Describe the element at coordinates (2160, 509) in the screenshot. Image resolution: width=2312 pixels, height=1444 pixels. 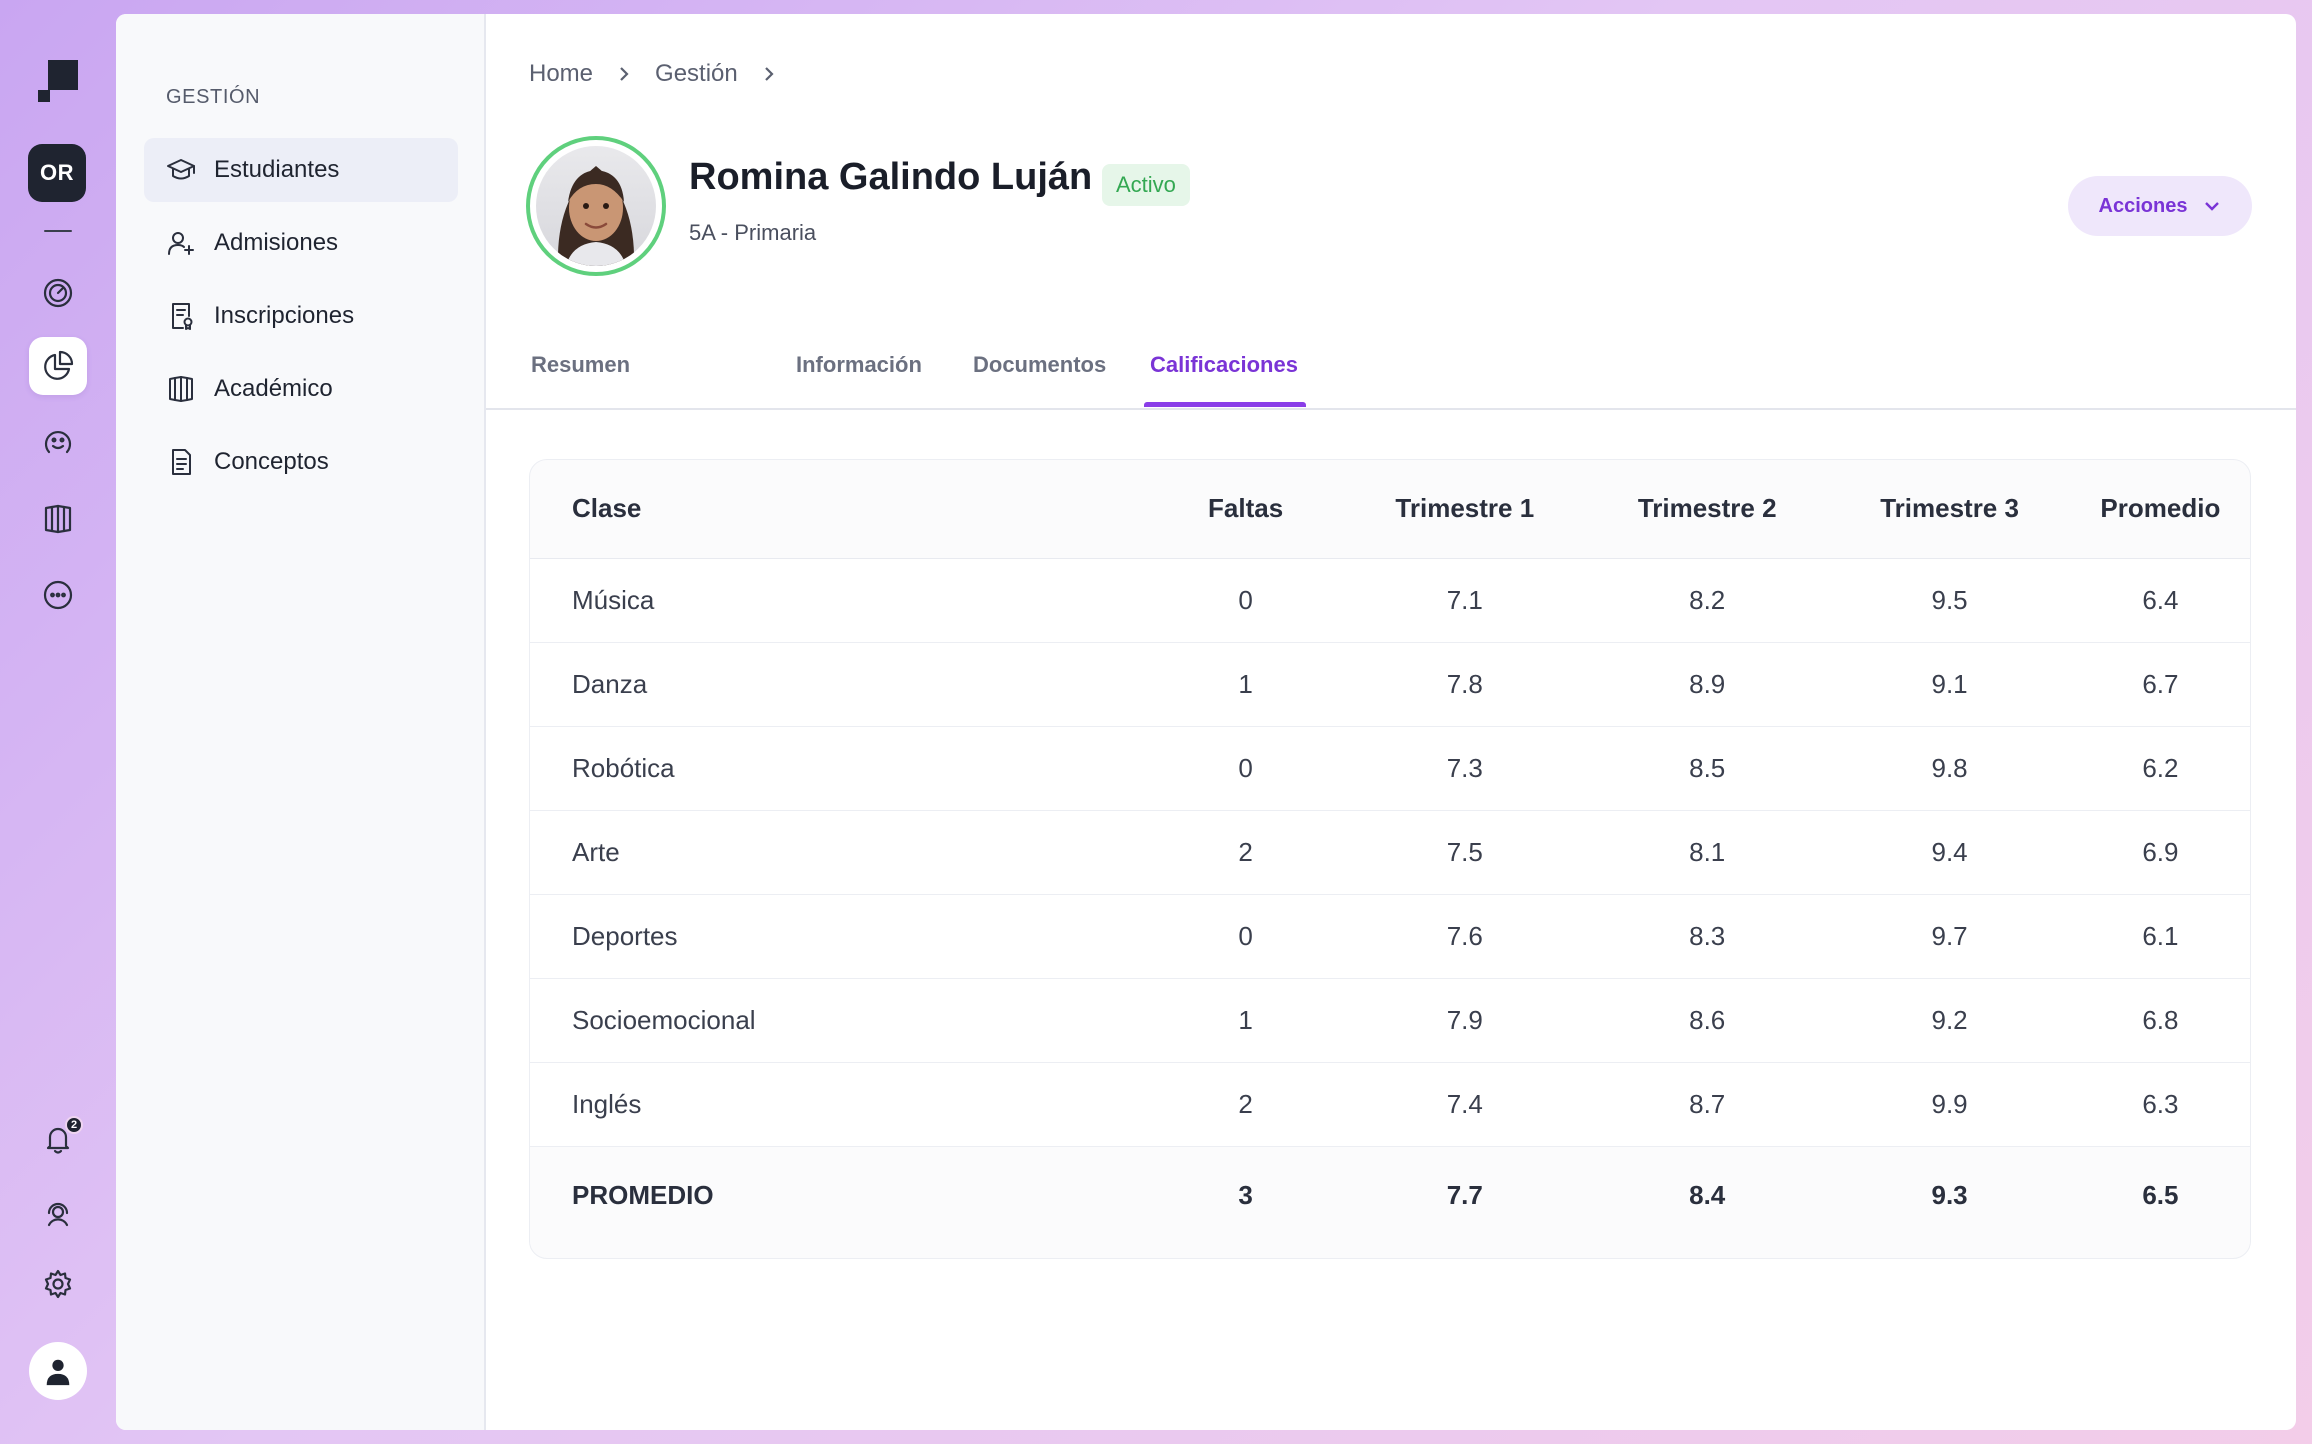
I see `column-header-promedio: Promedio` at that location.